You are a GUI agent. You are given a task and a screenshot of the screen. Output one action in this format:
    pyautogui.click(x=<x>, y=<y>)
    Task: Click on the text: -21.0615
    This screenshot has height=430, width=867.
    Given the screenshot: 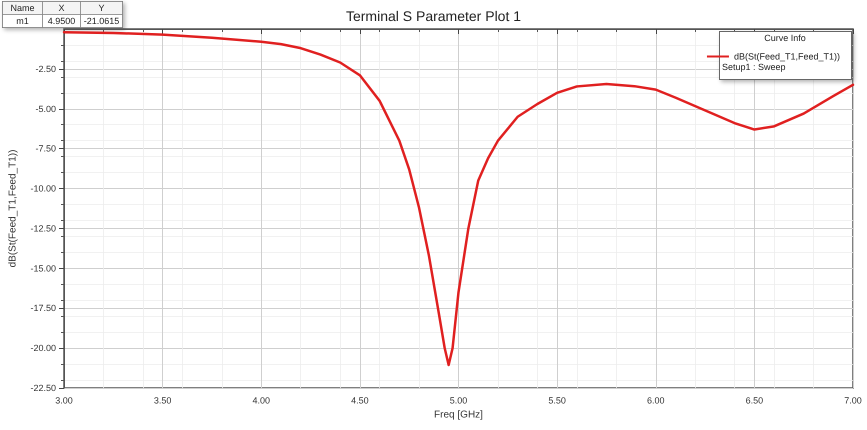 What is the action you would take?
    pyautogui.click(x=102, y=21)
    